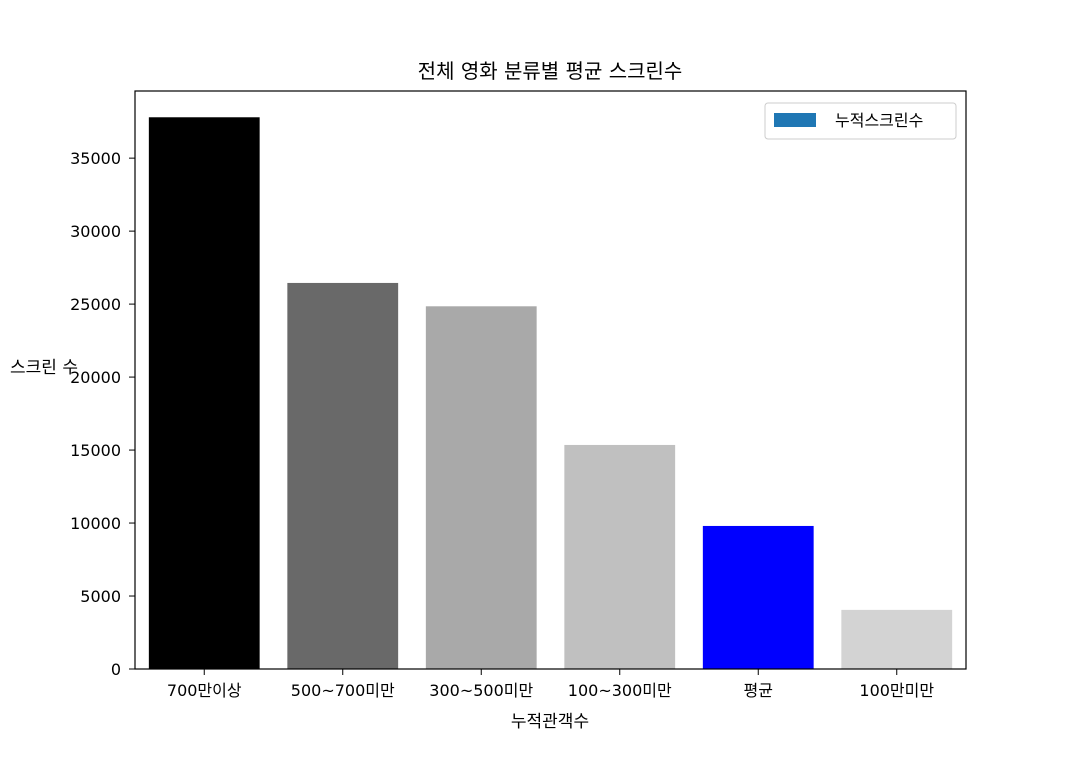  I want to click on x-tick-label: 100만미만, so click(896, 690).